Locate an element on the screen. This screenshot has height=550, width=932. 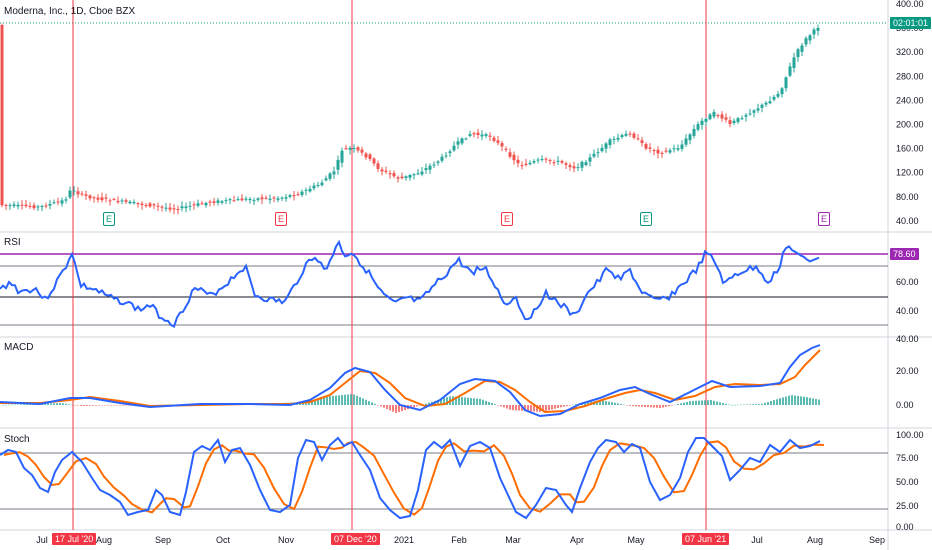
time-axis-label: Nov is located at coordinates (286, 540).